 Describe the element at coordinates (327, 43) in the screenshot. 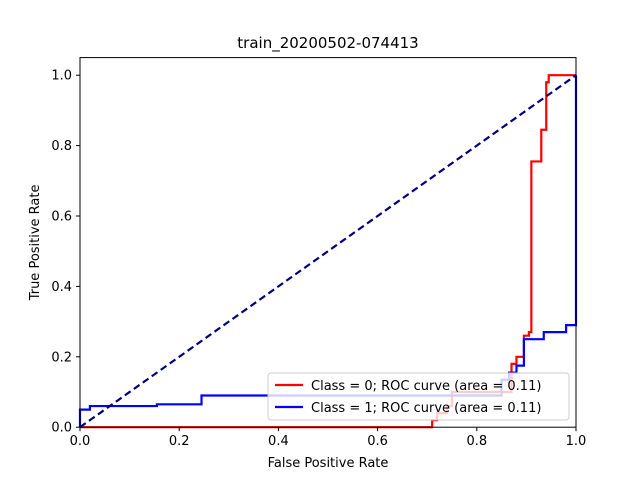

I see `chart-title: train_20200502-074413` at that location.